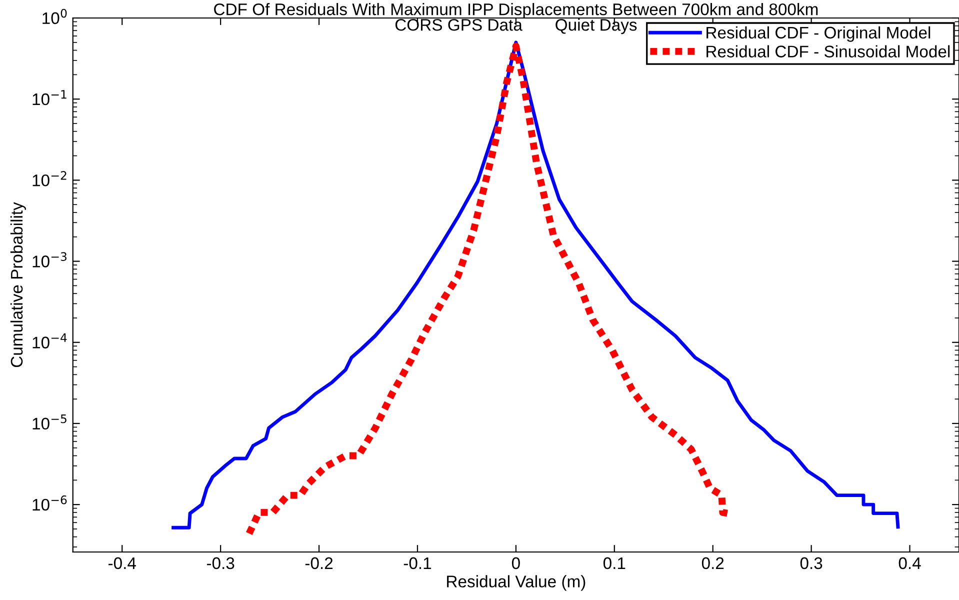  I want to click on x-tick-label: -0.2, so click(319, 563).